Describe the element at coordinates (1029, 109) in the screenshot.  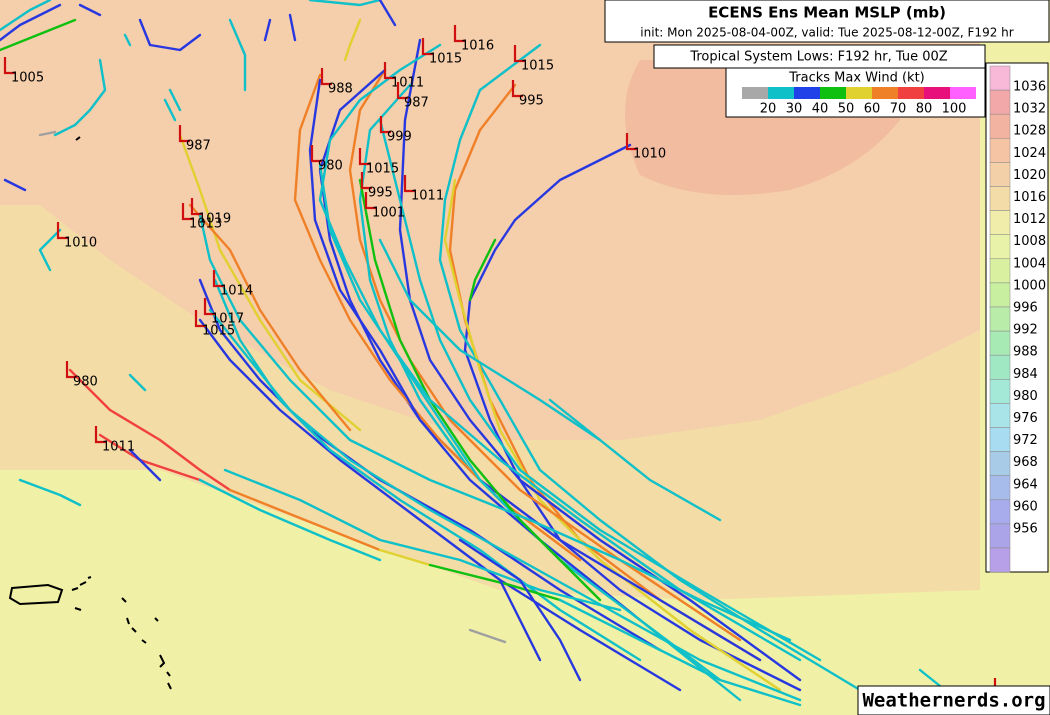
I see `colorbar-label: 1032` at that location.